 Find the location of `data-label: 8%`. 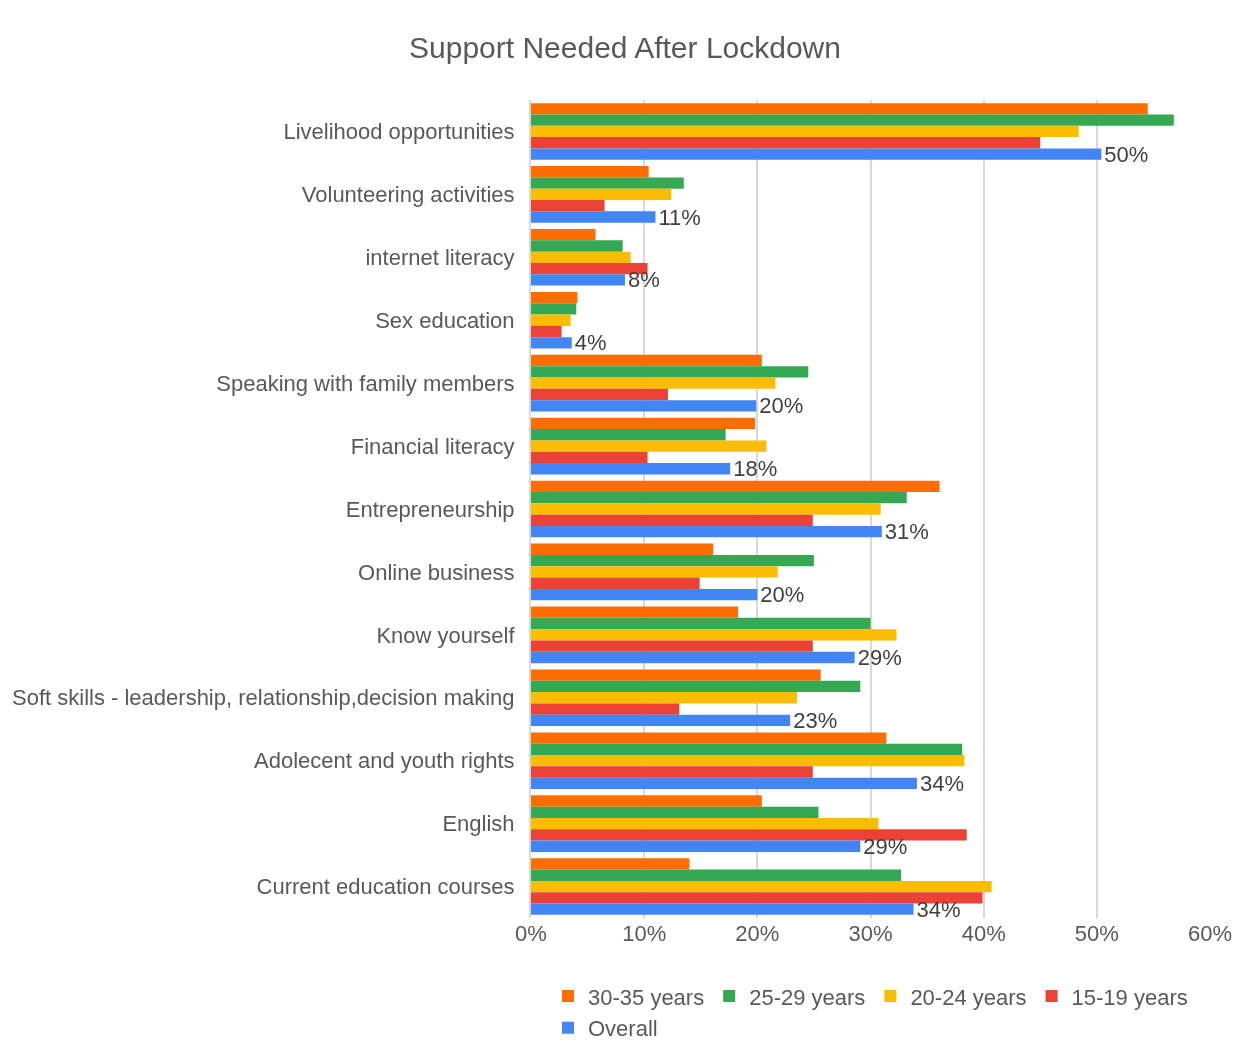

data-label: 8% is located at coordinates (643, 280).